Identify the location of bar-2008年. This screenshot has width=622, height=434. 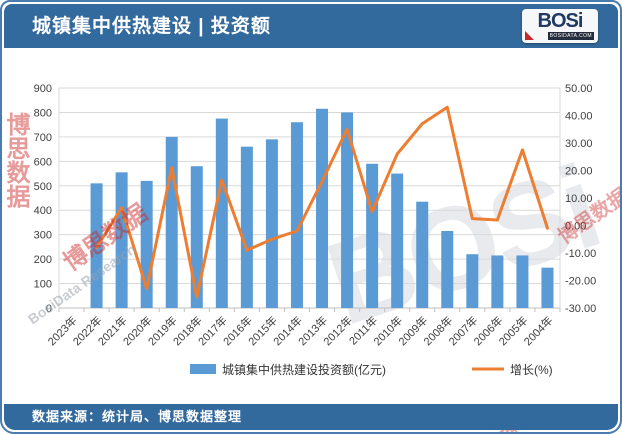
(447, 269).